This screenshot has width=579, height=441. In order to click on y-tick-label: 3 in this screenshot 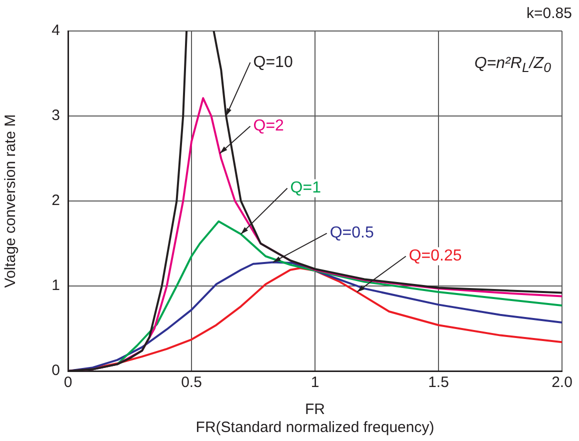, I will do `click(56, 115)`.